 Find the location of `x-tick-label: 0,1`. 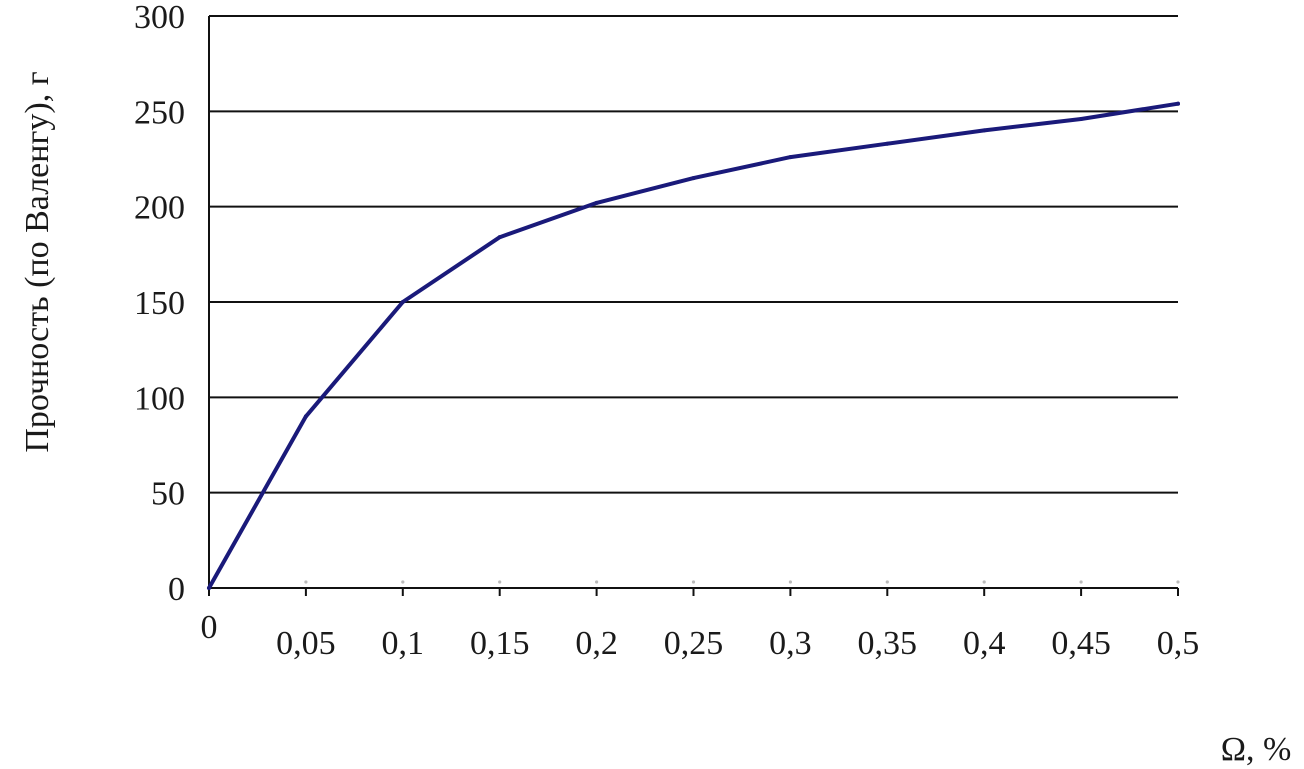

x-tick-label: 0,1 is located at coordinates (403, 643).